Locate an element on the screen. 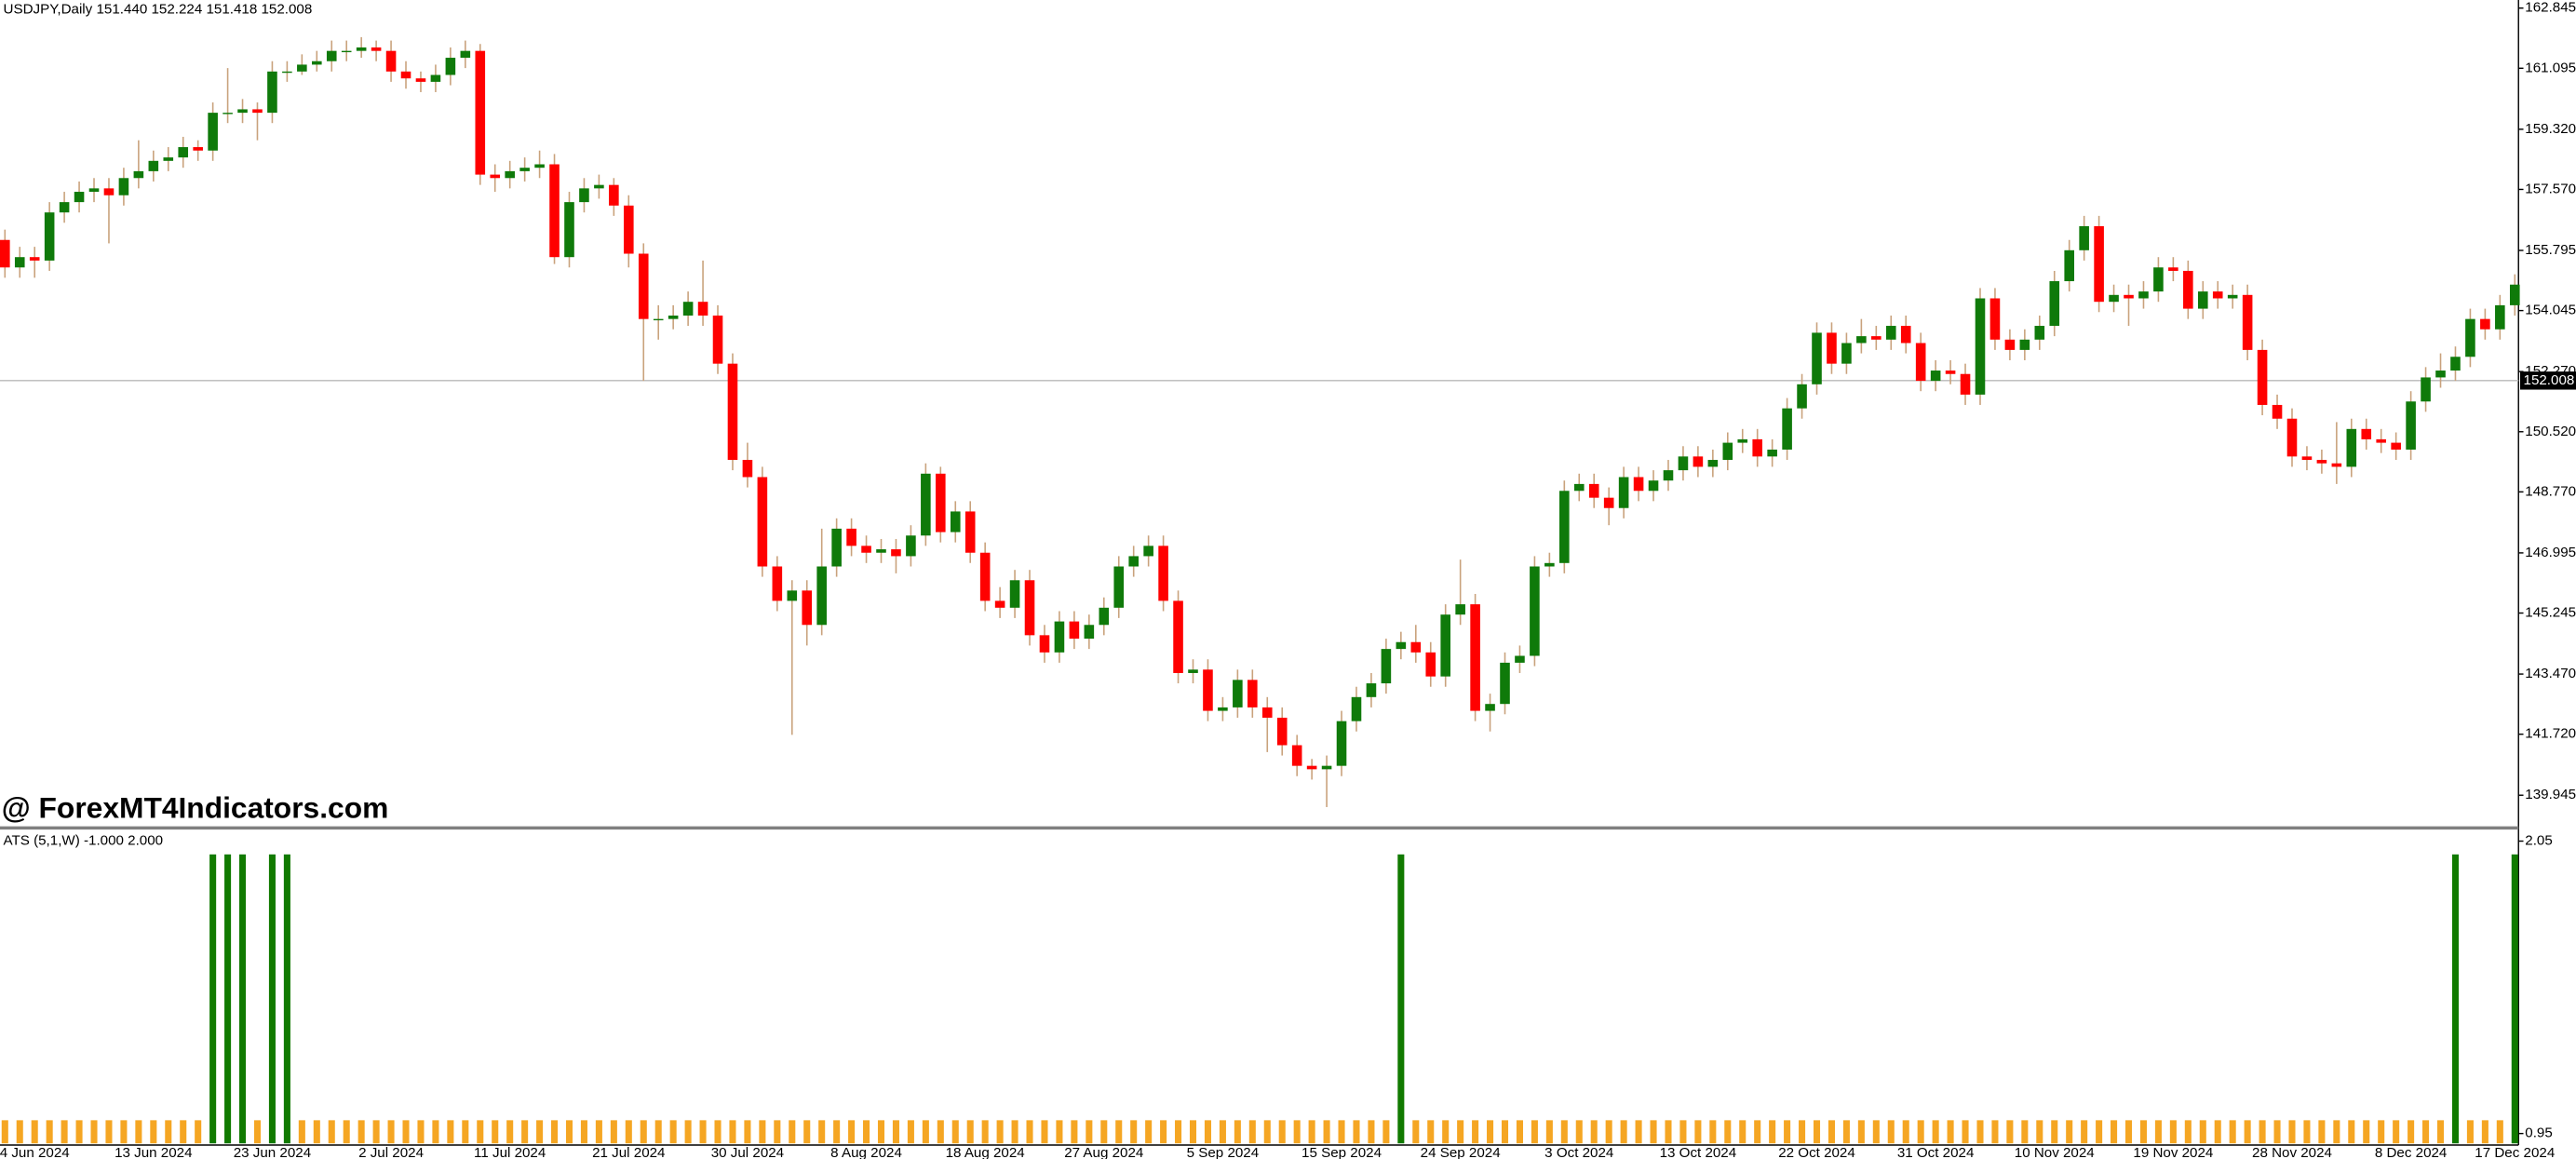 This screenshot has width=2576, height=1159. y-tick-label: 155.795 is located at coordinates (2550, 250).